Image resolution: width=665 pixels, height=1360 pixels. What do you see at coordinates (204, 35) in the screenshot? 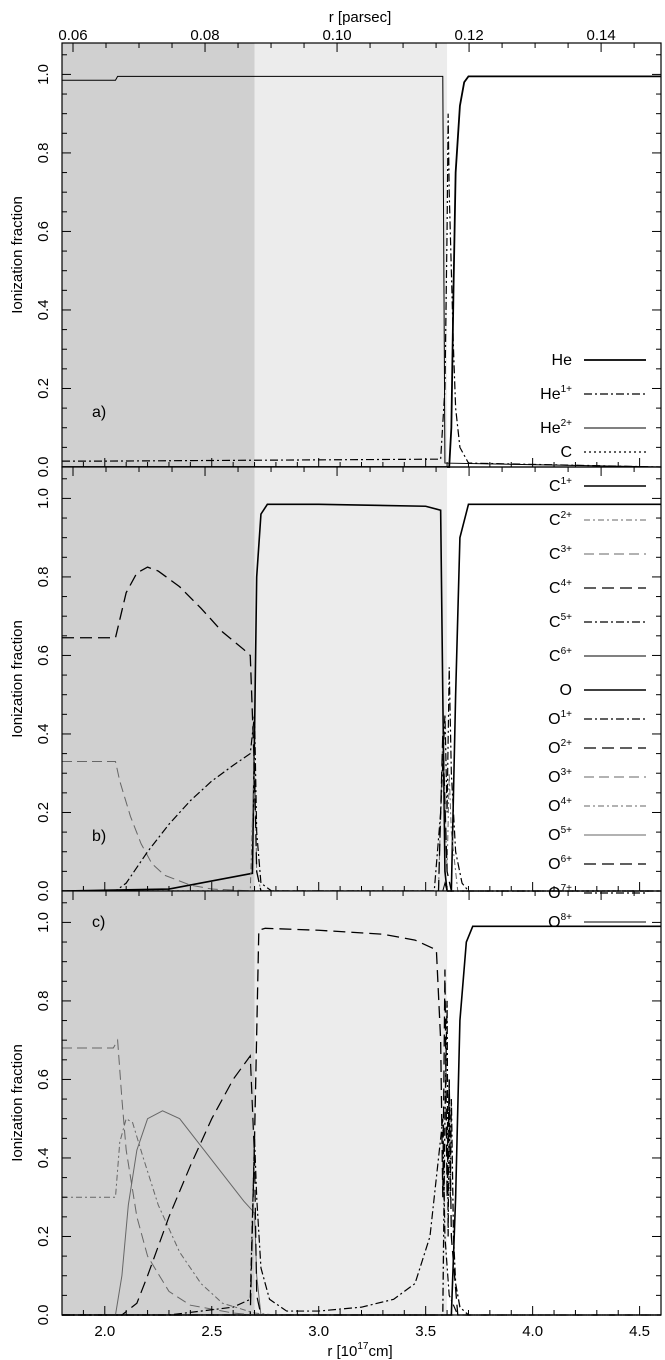
I see `top-tick-label: 0.08` at bounding box center [204, 35].